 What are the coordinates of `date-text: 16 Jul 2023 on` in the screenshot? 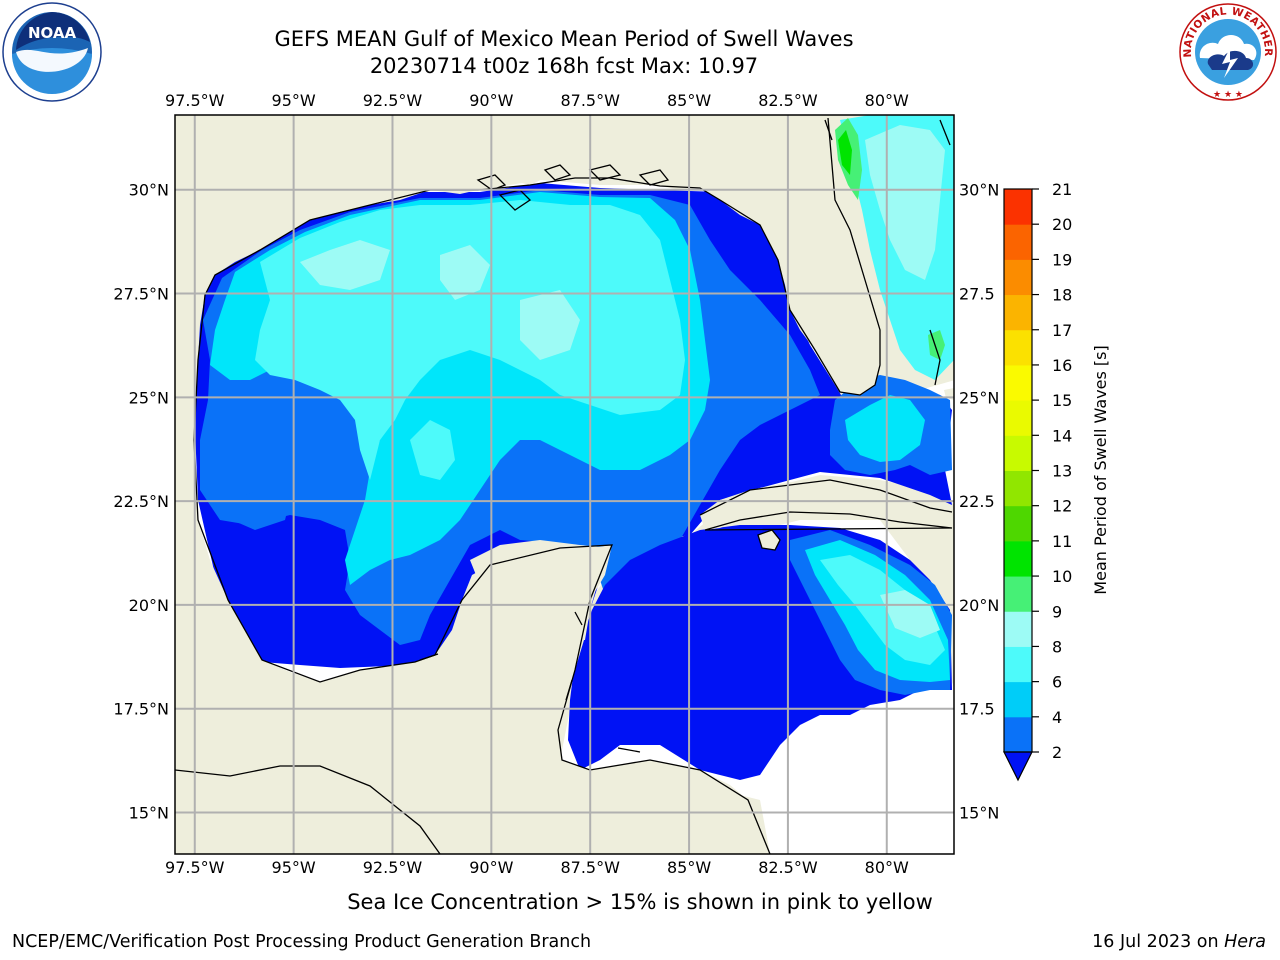 It's located at (1158, 942).